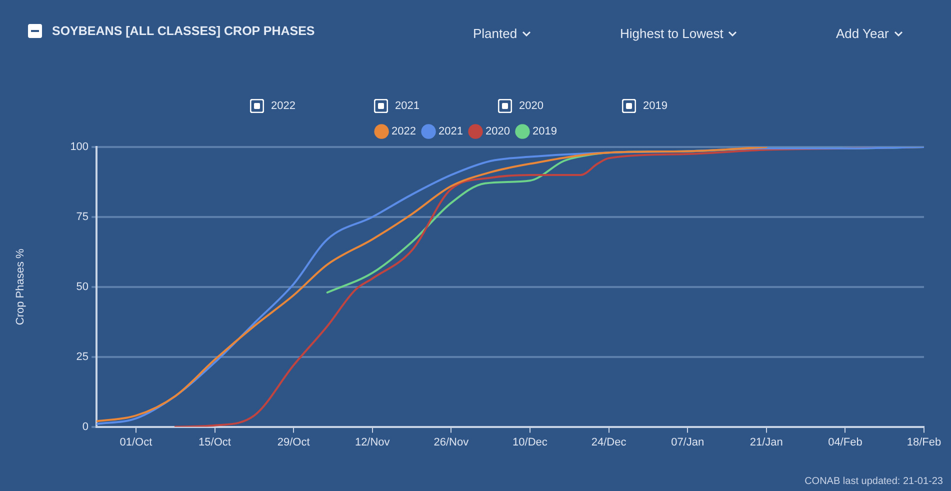 The height and width of the screenshot is (491, 951). Describe the element at coordinates (531, 106) in the screenshot. I see `text: 2020` at that location.